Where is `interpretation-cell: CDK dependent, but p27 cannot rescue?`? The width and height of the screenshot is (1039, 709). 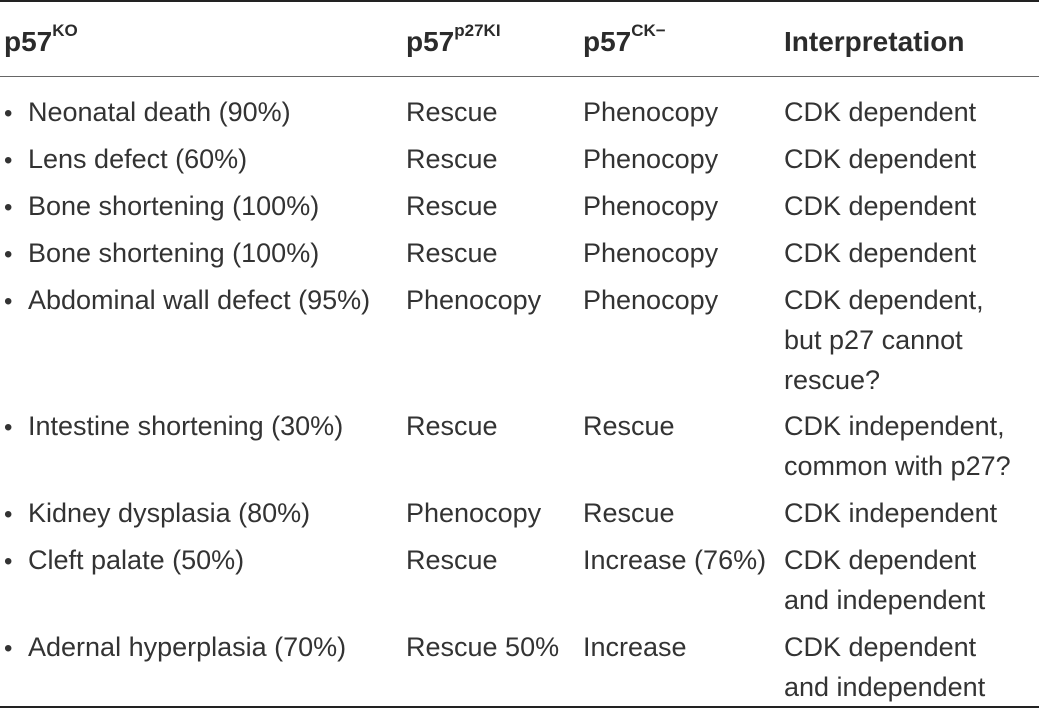
interpretation-cell: CDK dependent, but p27 cannot rescue? is located at coordinates (911, 340).